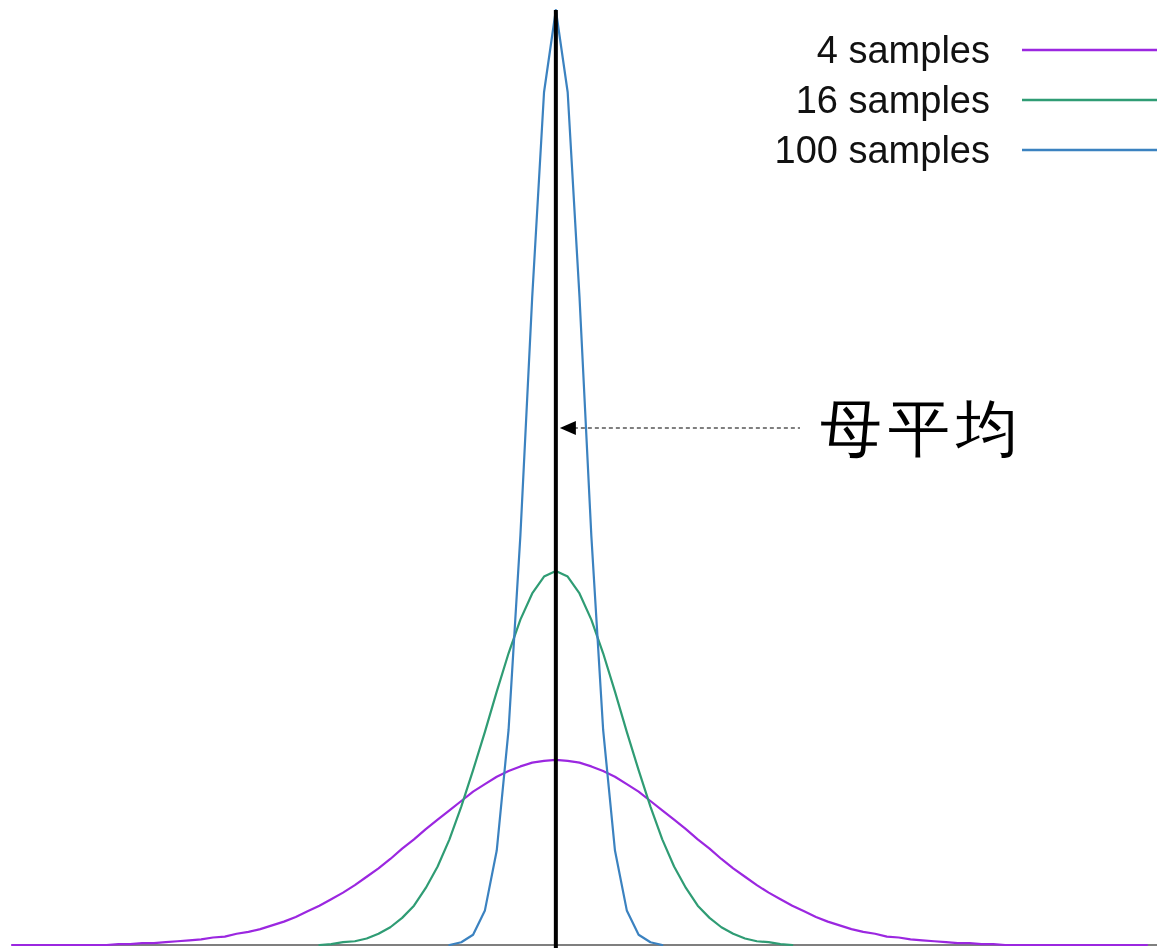 This screenshot has width=1157, height=949. What do you see at coordinates (892, 100) in the screenshot?
I see `legend-label: 16 samples` at bounding box center [892, 100].